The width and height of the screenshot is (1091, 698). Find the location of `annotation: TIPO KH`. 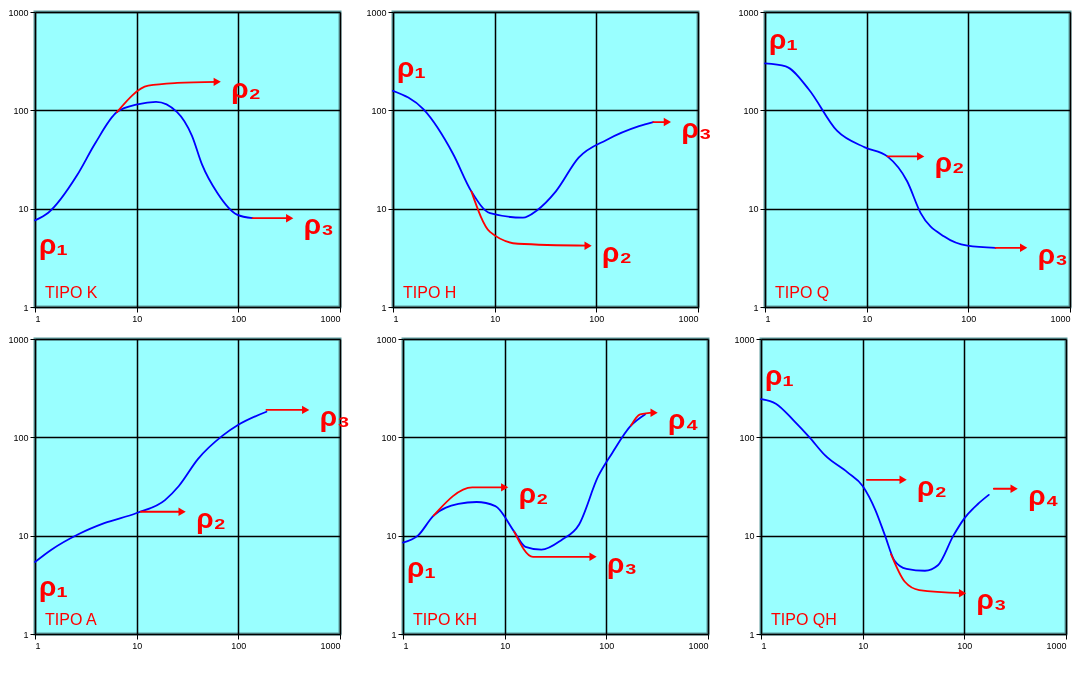

annotation: TIPO KH is located at coordinates (445, 619).